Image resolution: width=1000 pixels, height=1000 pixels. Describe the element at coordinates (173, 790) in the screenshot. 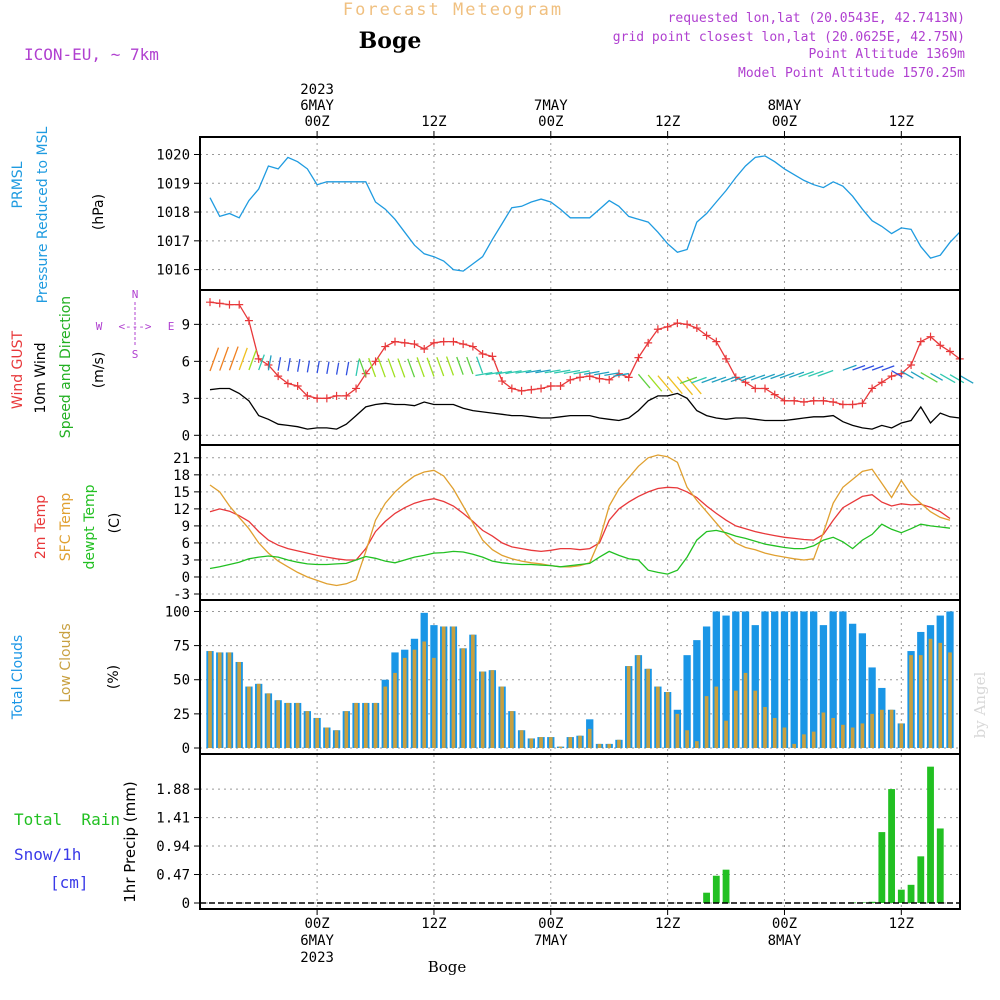

I see `y-tick-label: 1.88` at that location.